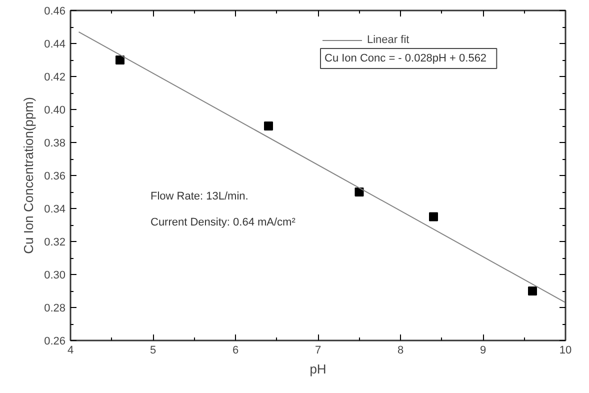  I want to click on x-tick-label: 6, so click(235, 350).